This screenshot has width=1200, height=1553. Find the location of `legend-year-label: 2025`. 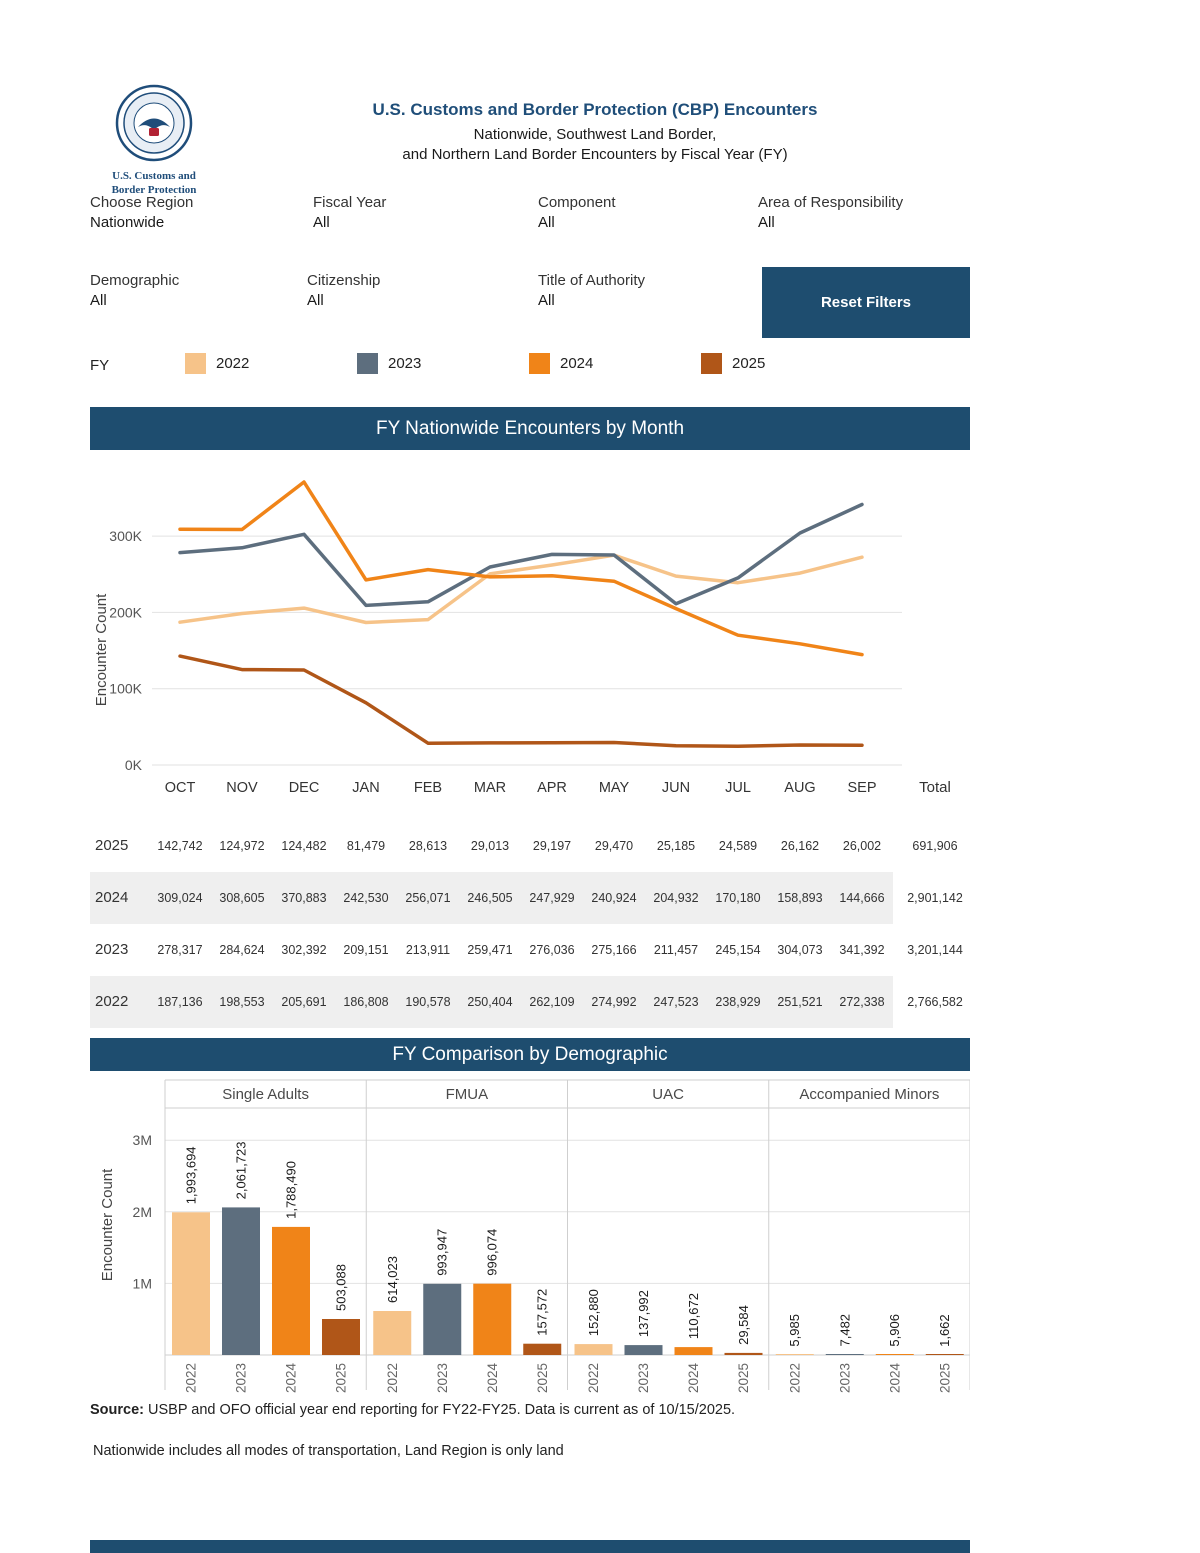

legend-year-label: 2025 is located at coordinates (749, 363).